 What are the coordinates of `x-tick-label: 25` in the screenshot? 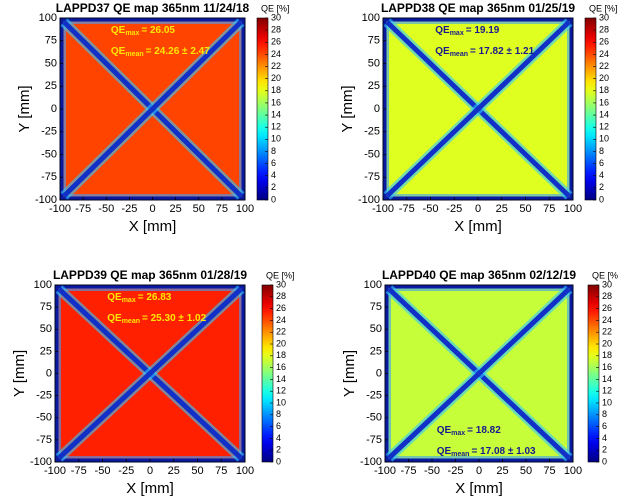 It's located at (174, 471).